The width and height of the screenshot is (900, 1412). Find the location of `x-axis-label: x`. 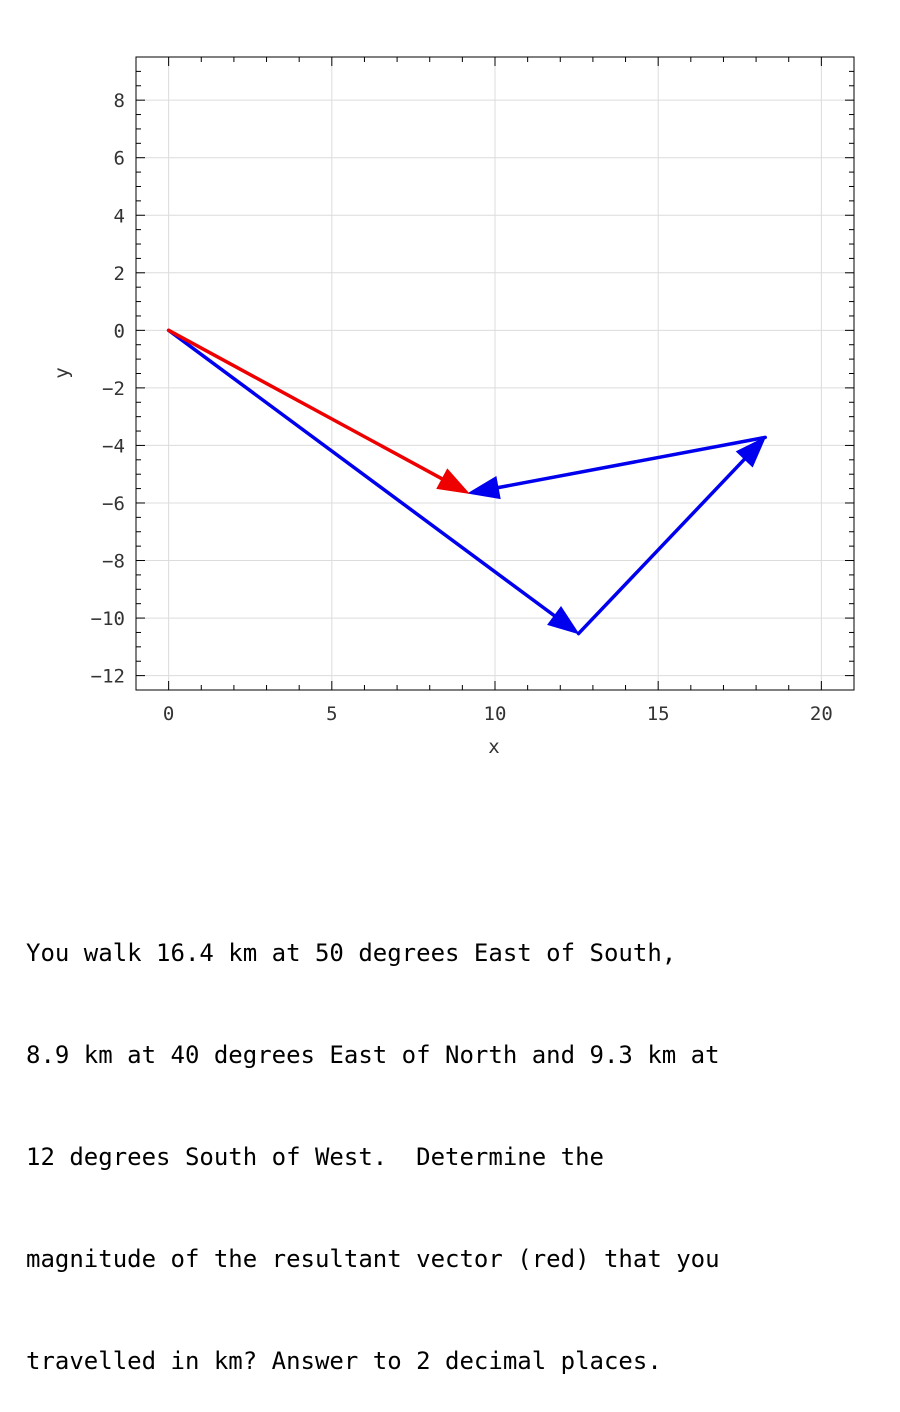

x-axis-label: x is located at coordinates (493, 747).